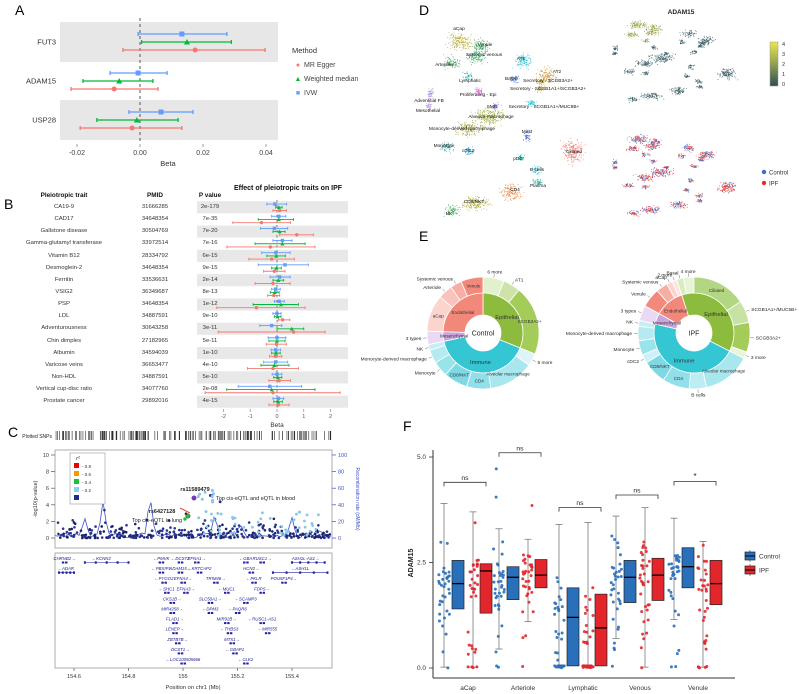  Describe the element at coordinates (13, 432) in the screenshot. I see `panel-c-label: C` at that location.